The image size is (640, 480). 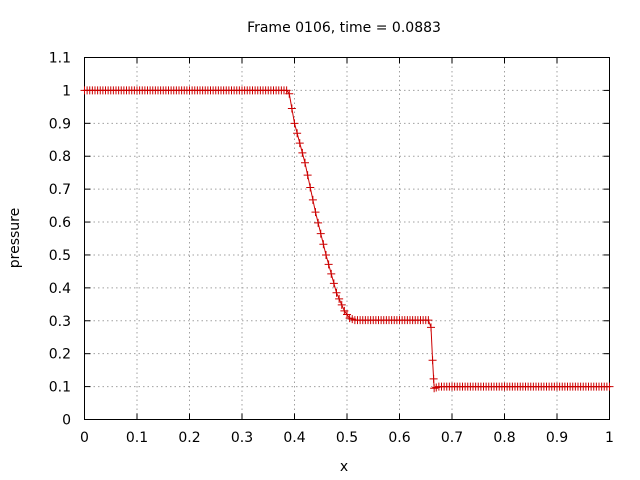 I want to click on x-tick-labels: 0 0.1 0.2 0.3 0.4 0.5 0.6 0.7 0.8 0.9 1, so click(x=347, y=438).